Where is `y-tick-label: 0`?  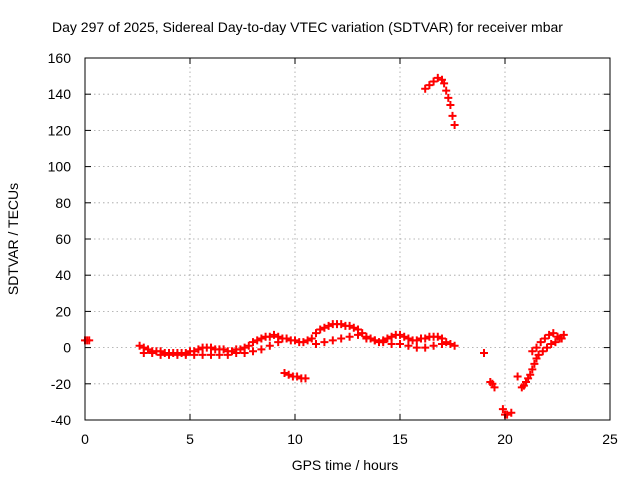 y-tick-label: 0 is located at coordinates (67, 348).